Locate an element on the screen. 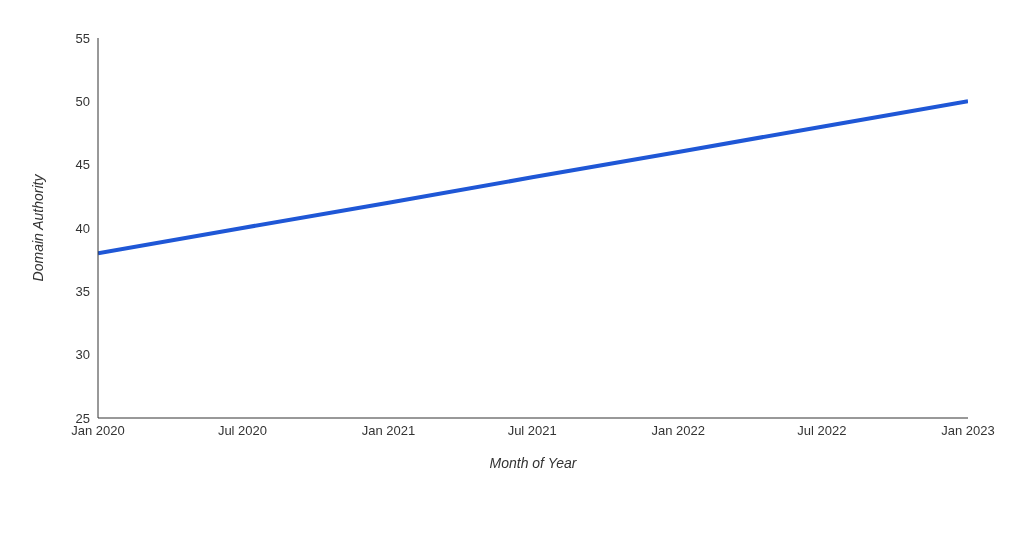 Image resolution: width=1024 pixels, height=545 pixels. x-tick-label: Jan 2021 is located at coordinates (388, 431).